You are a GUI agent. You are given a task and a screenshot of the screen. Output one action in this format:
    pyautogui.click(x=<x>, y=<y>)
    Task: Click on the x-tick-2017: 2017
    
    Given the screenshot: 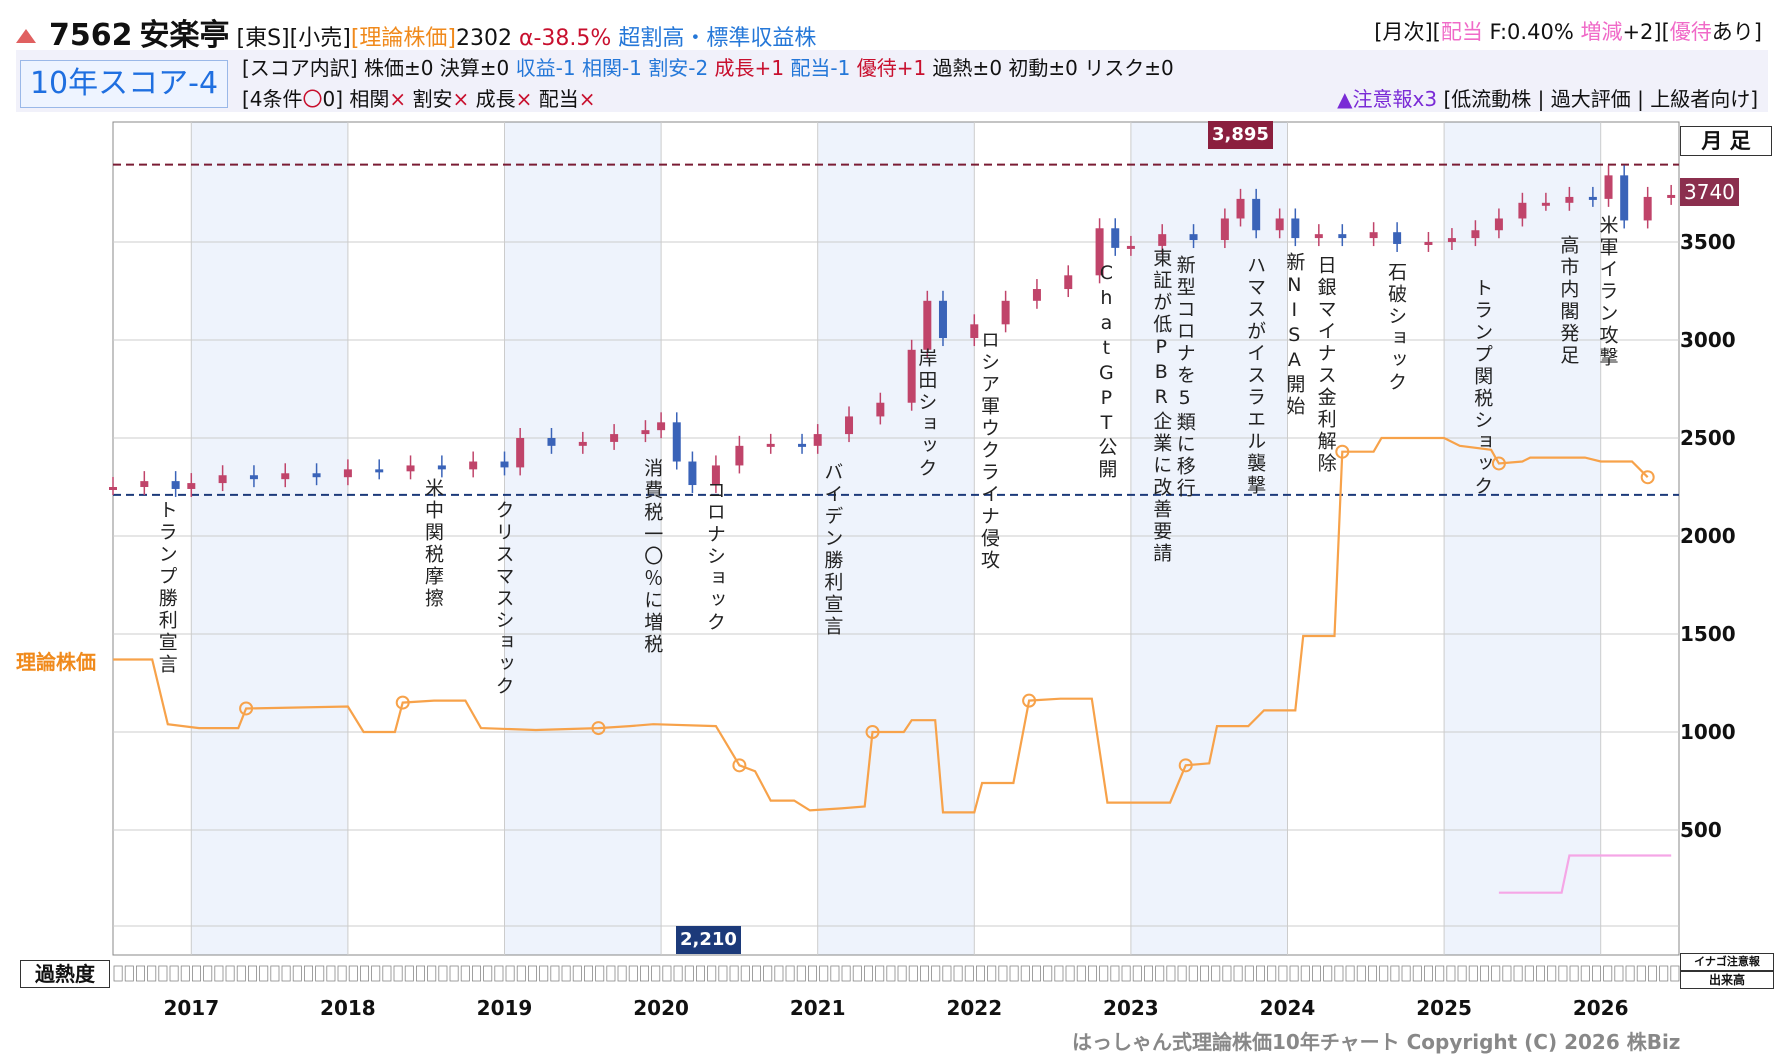 What is the action you would take?
    pyautogui.click(x=191, y=1008)
    